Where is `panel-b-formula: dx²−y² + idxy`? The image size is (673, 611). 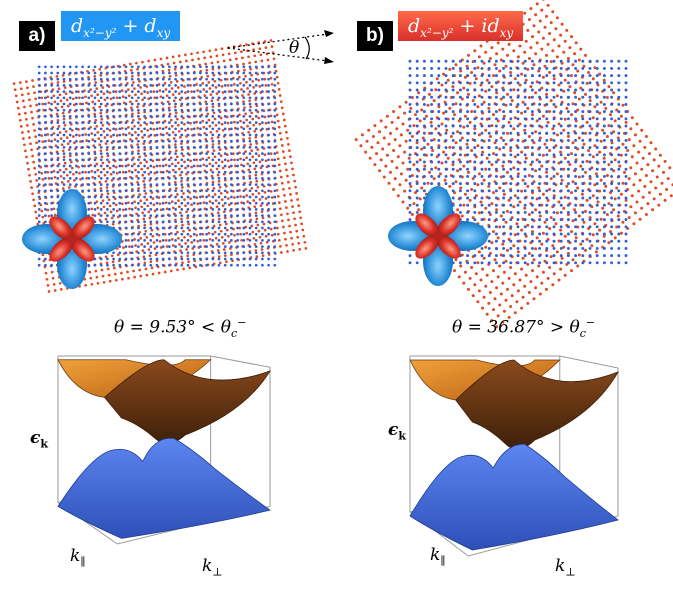
panel-b-formula: dx²−y² + idxy is located at coordinates (461, 26).